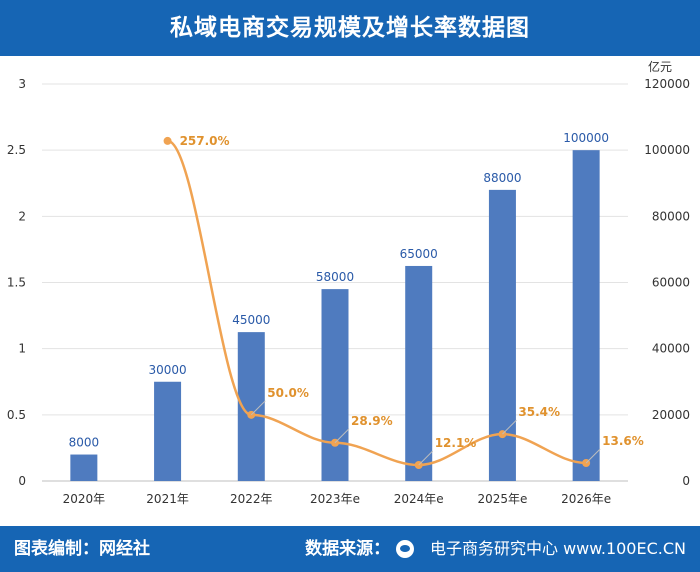  I want to click on left-tick-label: 0.5, so click(16, 415).